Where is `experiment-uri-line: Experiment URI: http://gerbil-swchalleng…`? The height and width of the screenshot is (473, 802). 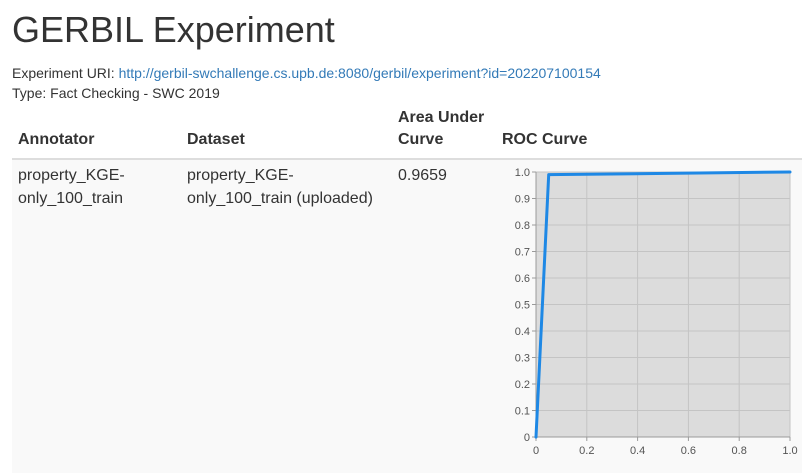 experiment-uri-line: Experiment URI: http://gerbil-swchalleng… is located at coordinates (306, 73).